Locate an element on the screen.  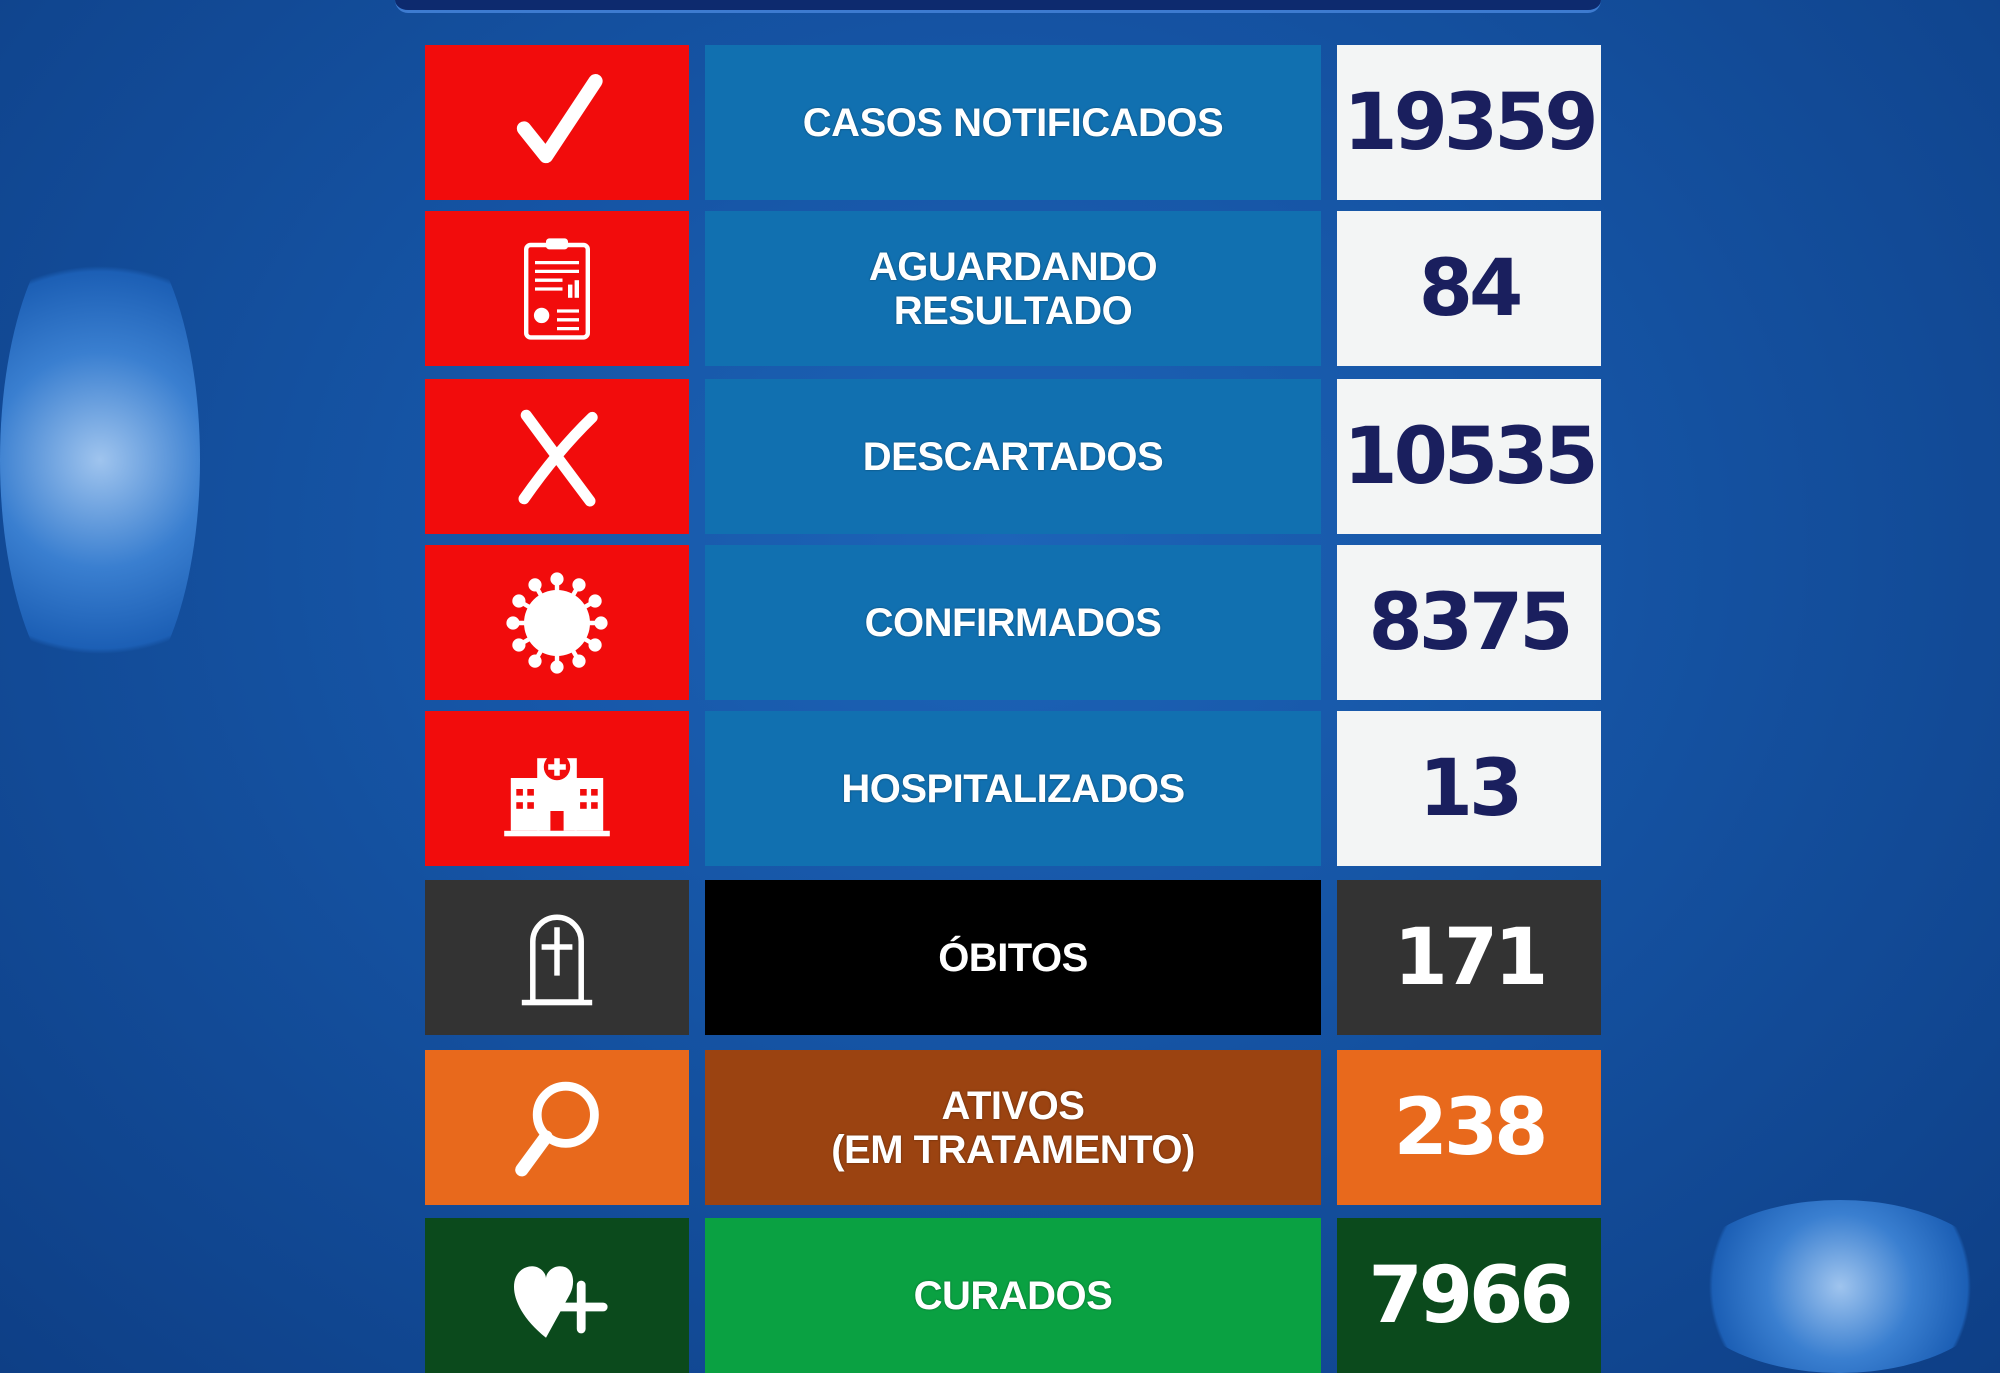
clipboard-report-icon is located at coordinates (557, 289).